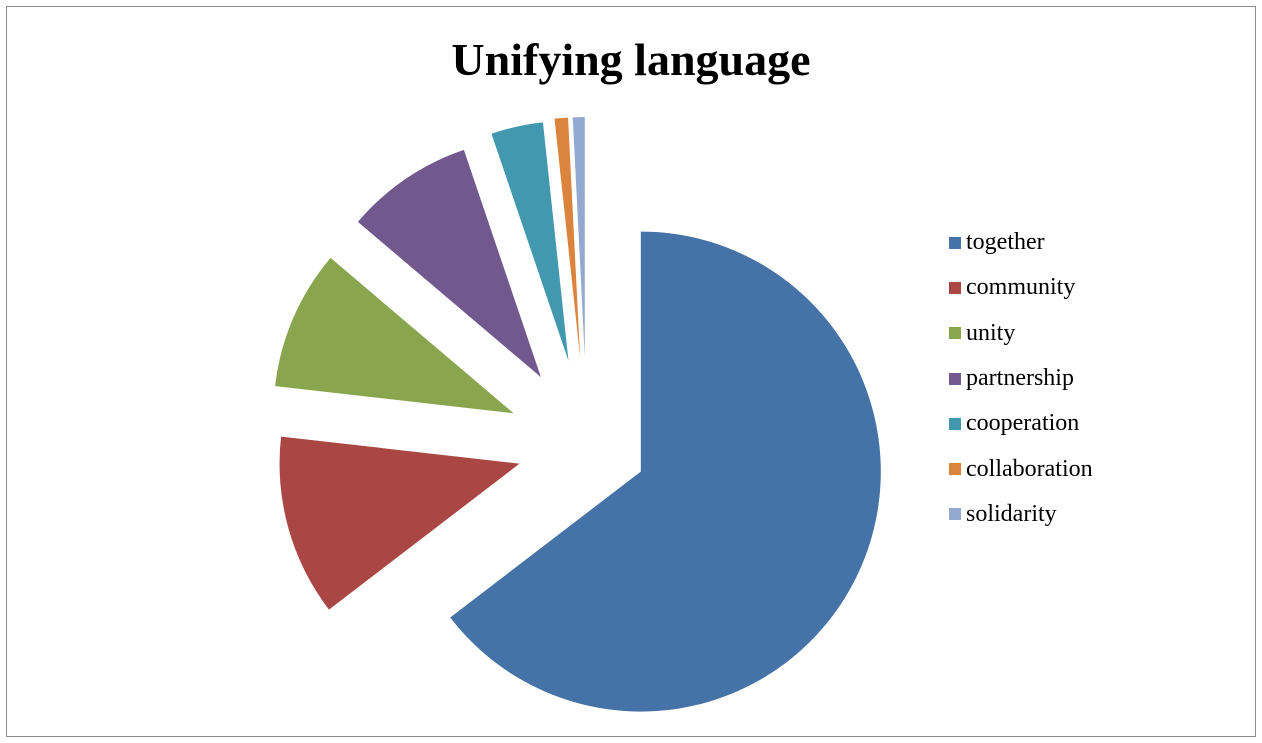 This screenshot has width=1262, height=743. Describe the element at coordinates (1029, 468) in the screenshot. I see `legend-label: collaboration` at that location.